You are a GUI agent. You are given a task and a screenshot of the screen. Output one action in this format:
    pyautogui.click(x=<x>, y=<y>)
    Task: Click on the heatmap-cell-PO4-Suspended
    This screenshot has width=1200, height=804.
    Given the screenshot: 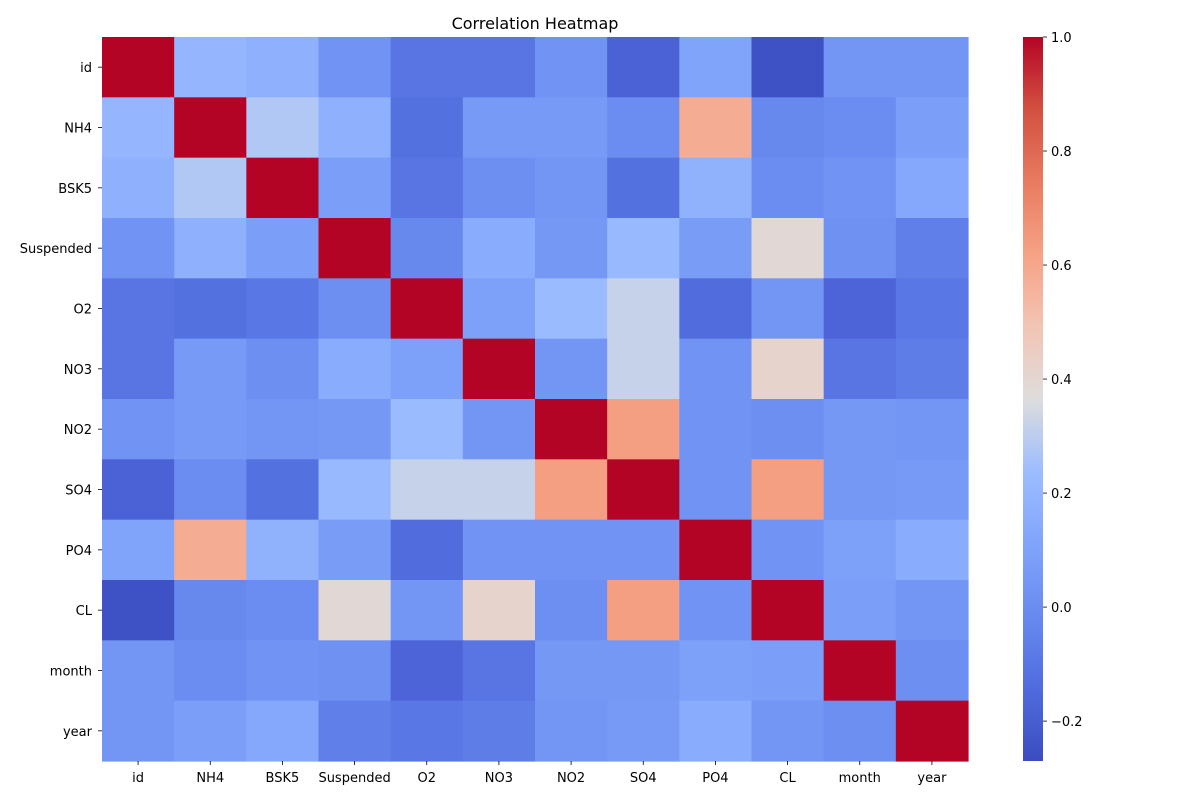 What is the action you would take?
    pyautogui.click(x=355, y=550)
    